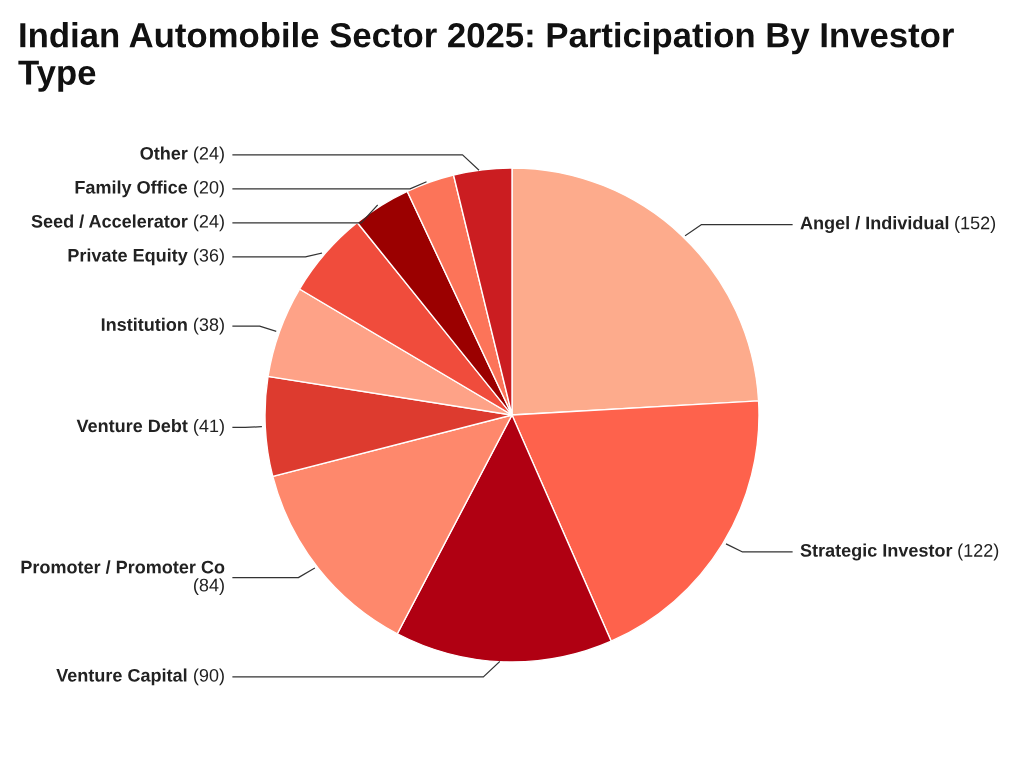  I want to click on slice-label: Other, so click(164, 153).